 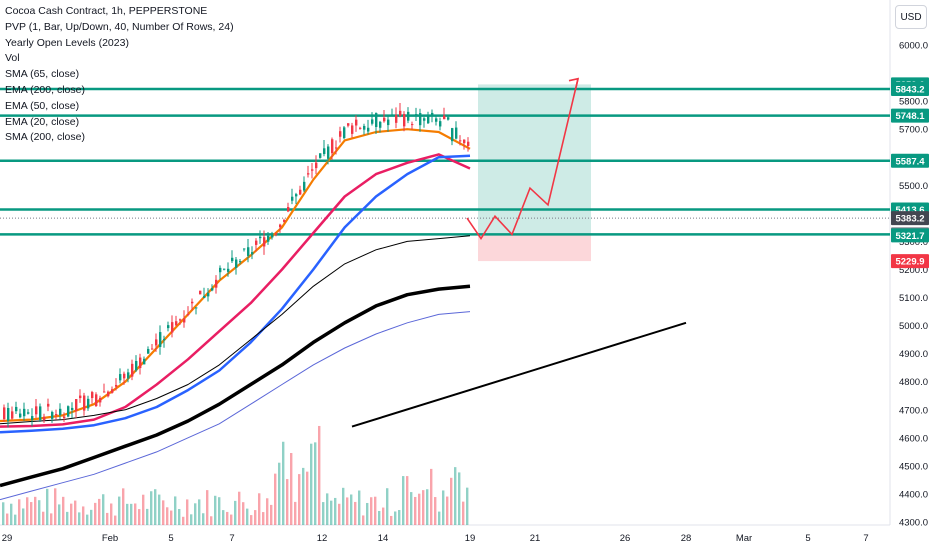 I want to click on indicator-ema-200: EMA (200, close), so click(x=45, y=89).